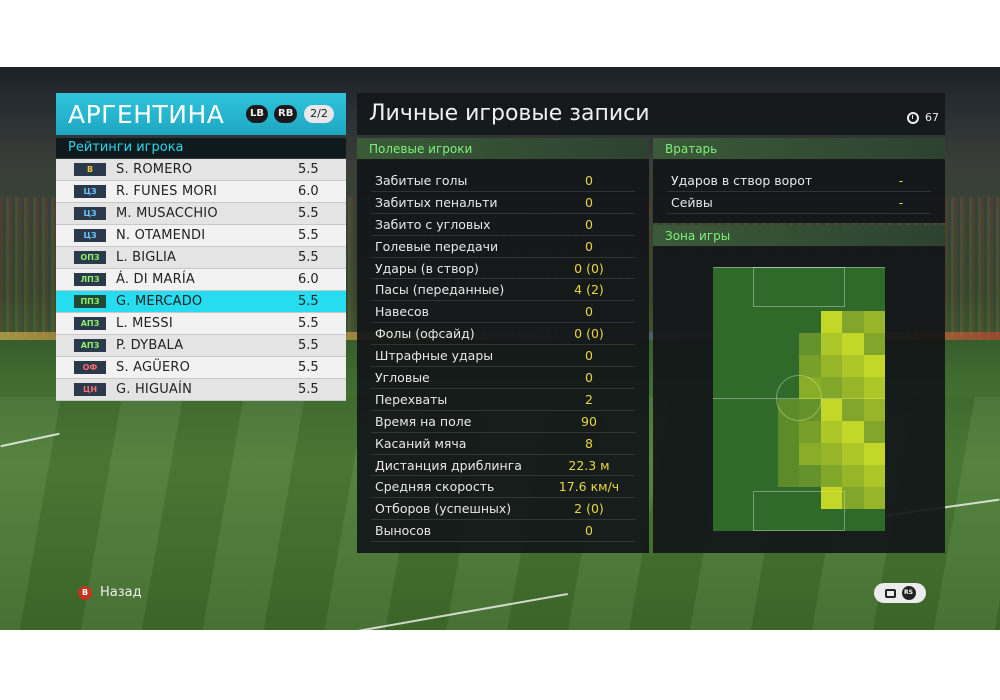 The image size is (1000, 700). What do you see at coordinates (503, 487) in the screenshot?
I see `stat-row: Средняя скорость 17.6 км/ч` at bounding box center [503, 487].